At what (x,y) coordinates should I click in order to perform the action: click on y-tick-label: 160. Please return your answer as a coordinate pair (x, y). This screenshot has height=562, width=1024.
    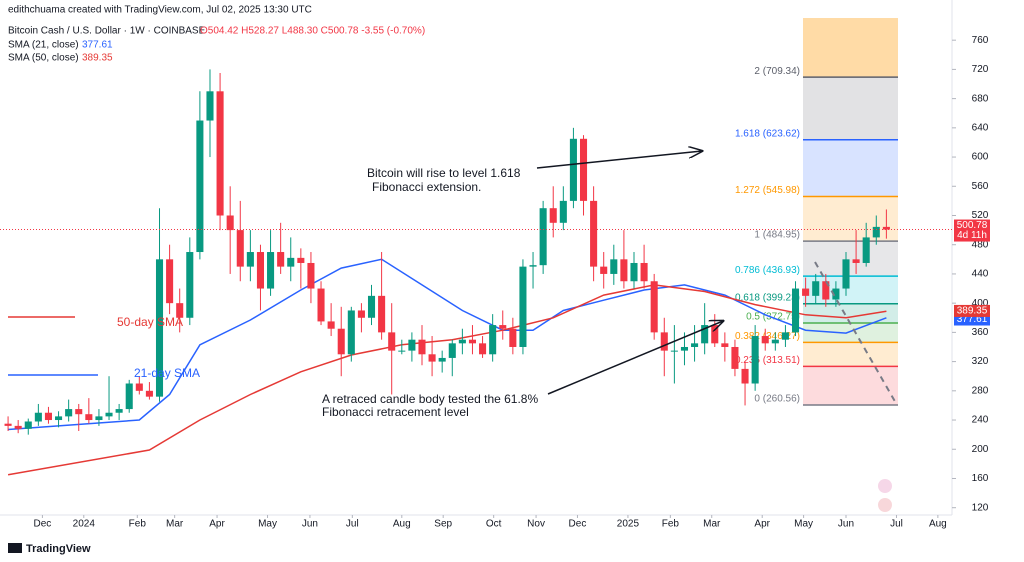
    Looking at the image, I should click on (980, 478).